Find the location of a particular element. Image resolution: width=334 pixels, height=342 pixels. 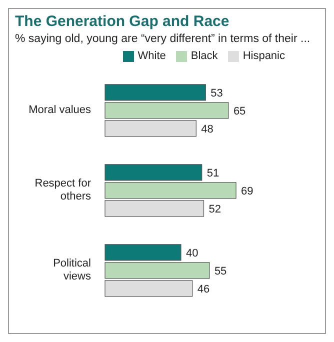

y-tick-label: Moral values is located at coordinates (60, 110).